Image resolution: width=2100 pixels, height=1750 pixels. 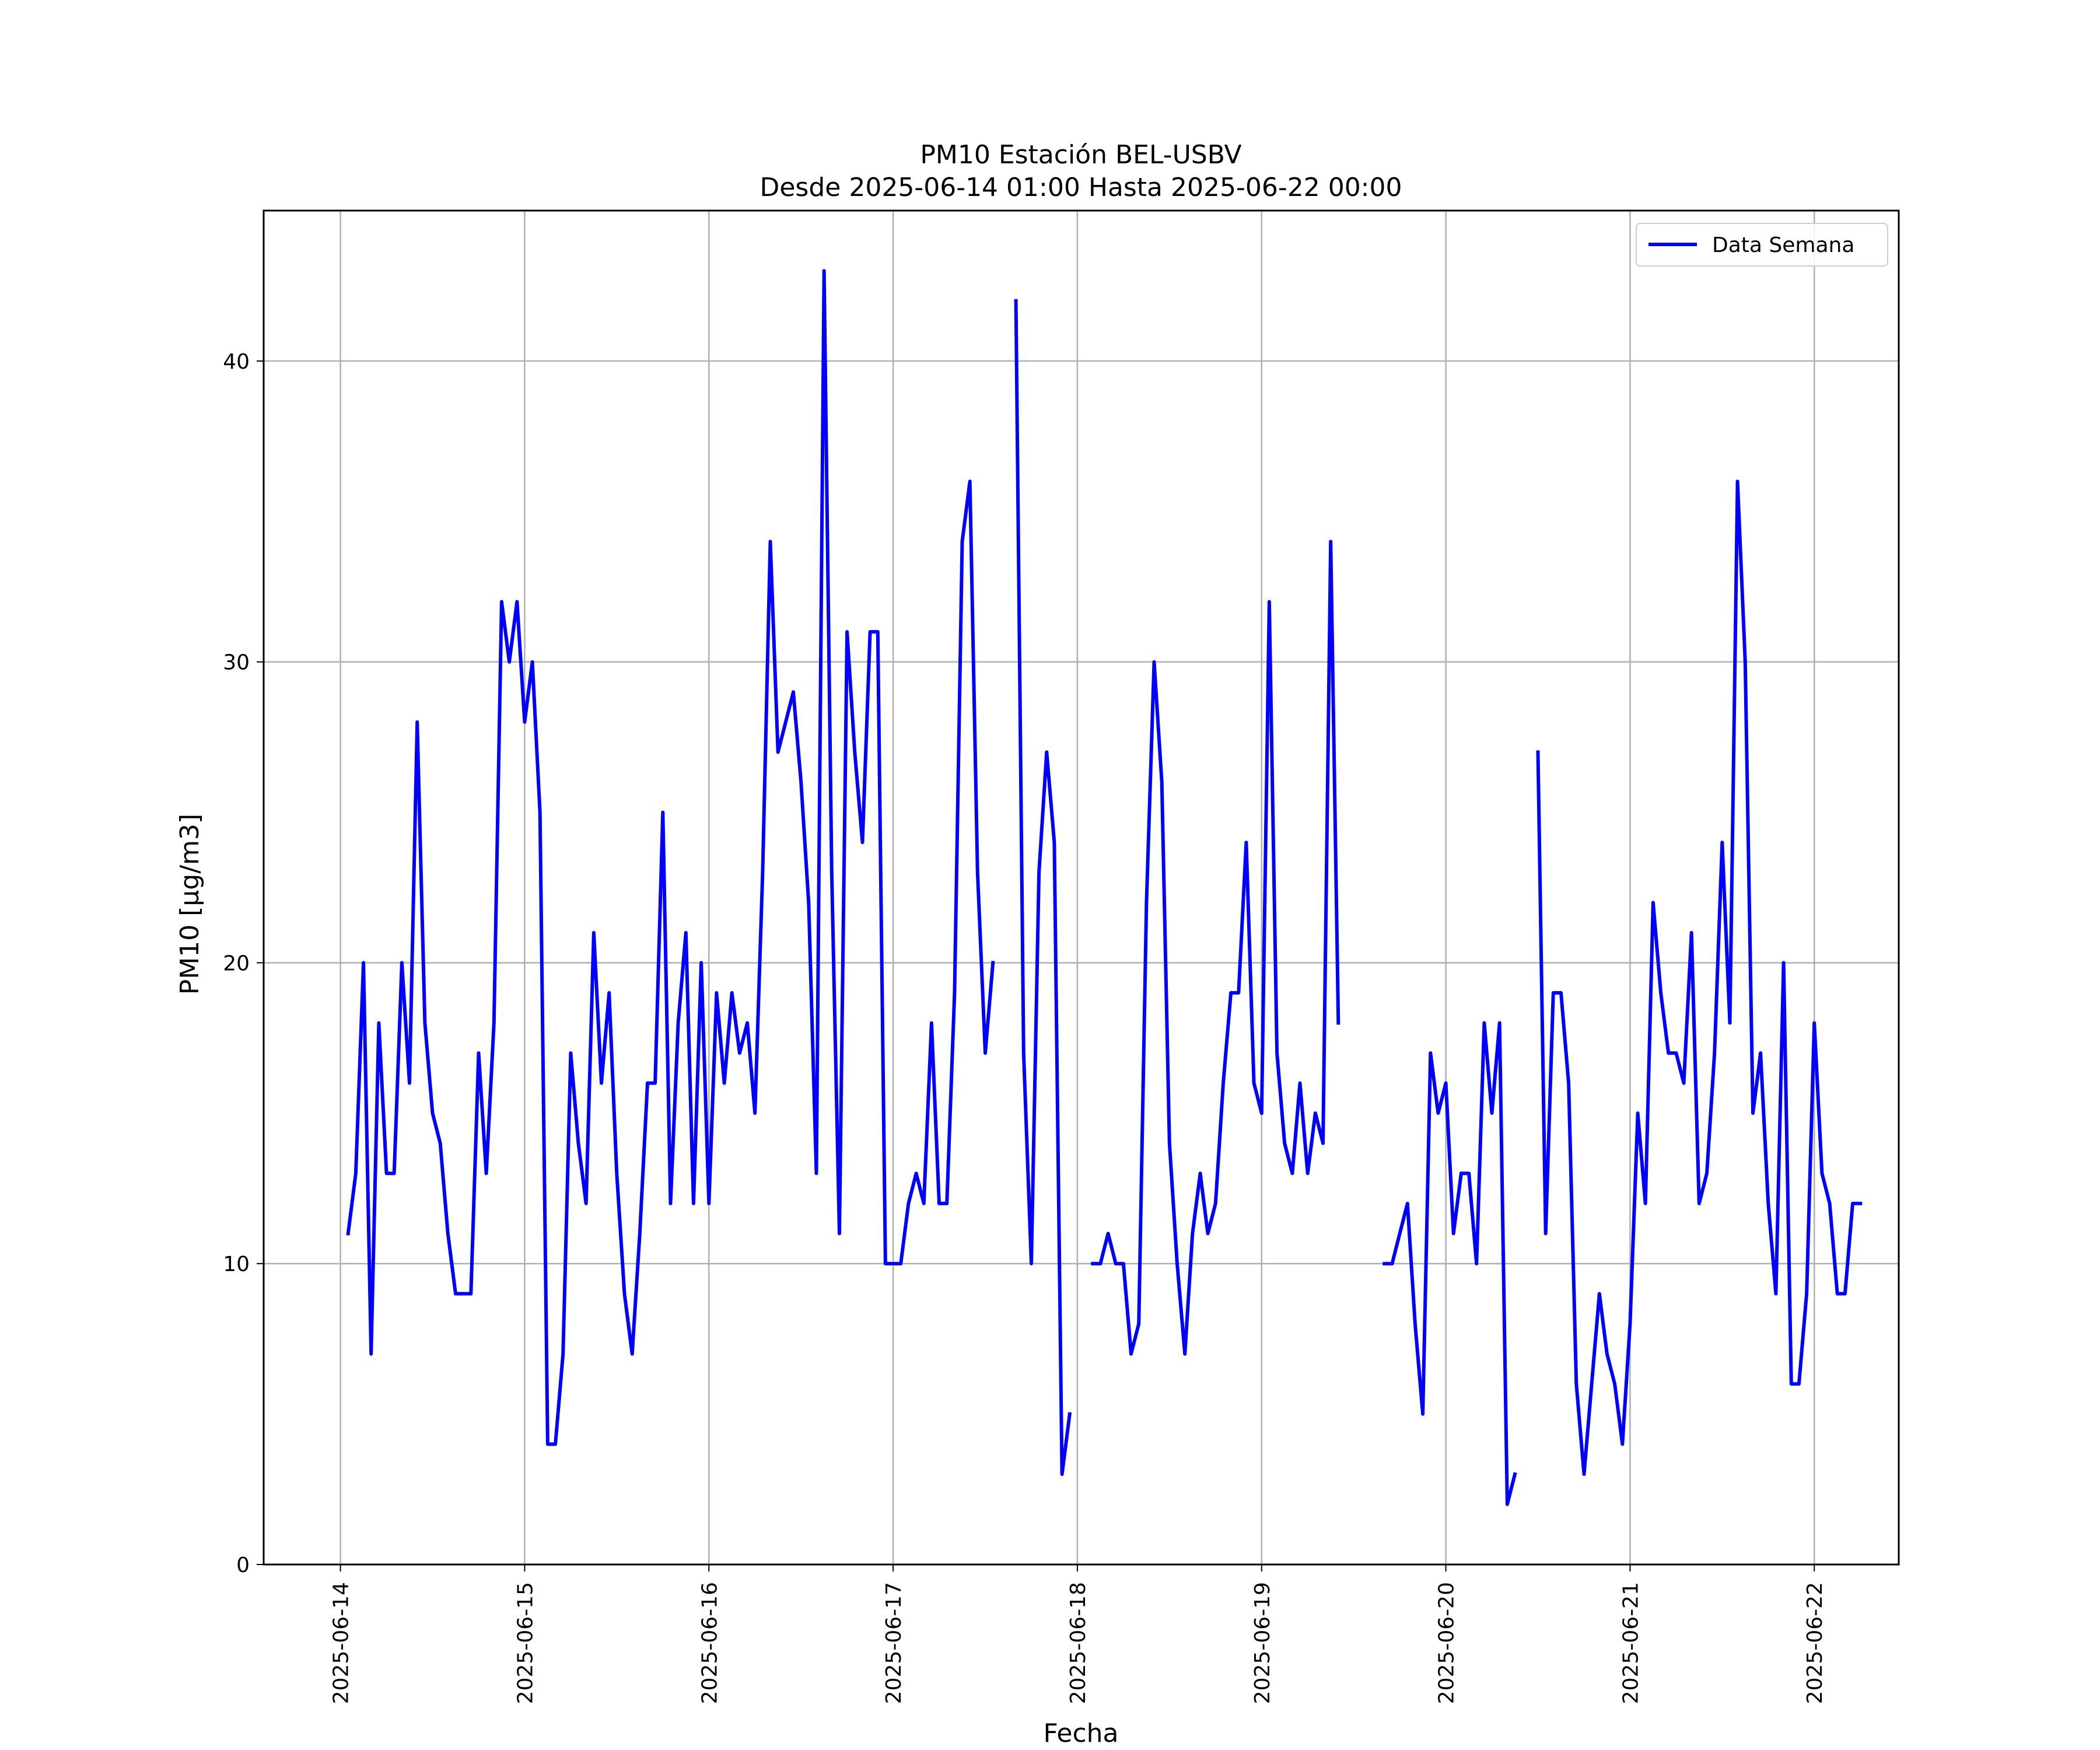 I want to click on x-tick-label: 2025-06-16, so click(x=710, y=1643).